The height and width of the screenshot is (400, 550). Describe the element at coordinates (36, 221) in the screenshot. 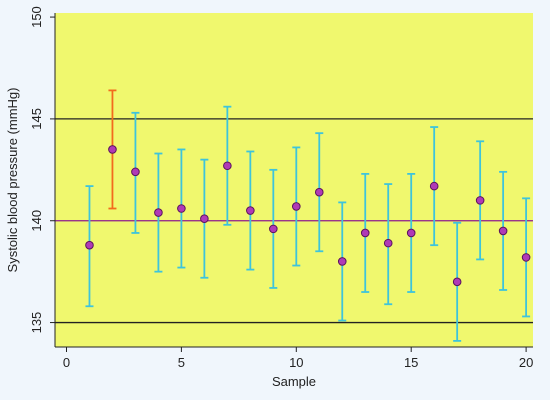

I see `y-tick-label-140: 140` at that location.